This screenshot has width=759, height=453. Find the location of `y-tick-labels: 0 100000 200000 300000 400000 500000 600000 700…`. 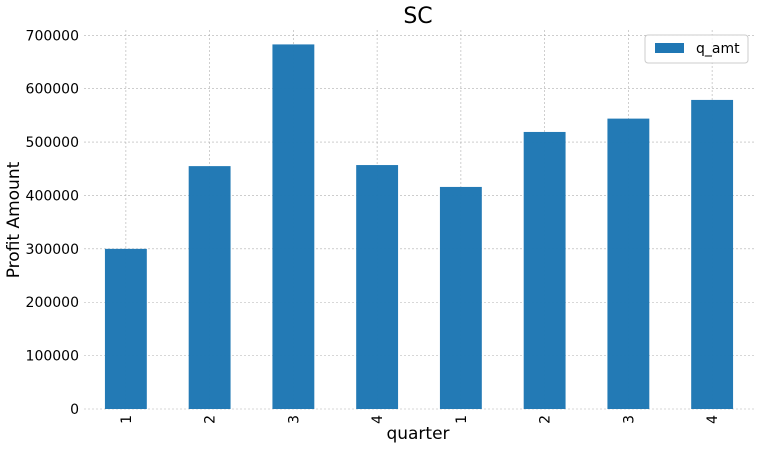

y-tick-labels: 0 100000 200000 300000 400000 500000 600000 700… is located at coordinates (52, 223).